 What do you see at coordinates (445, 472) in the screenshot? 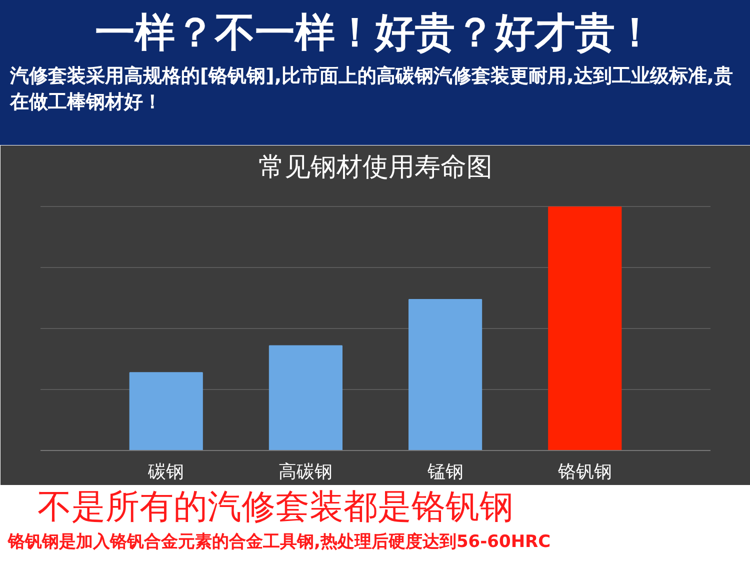
I see `x-tick-label: 锰钢` at bounding box center [445, 472].